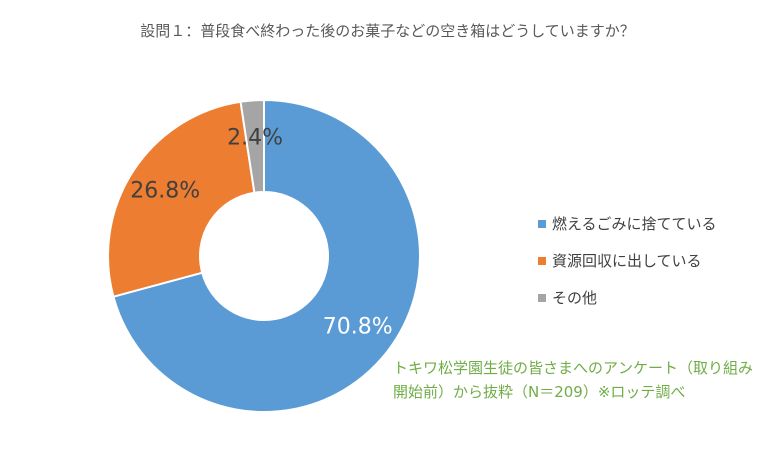  What do you see at coordinates (165, 191) in the screenshot?
I see `data-label-1: 26.8%` at bounding box center [165, 191].